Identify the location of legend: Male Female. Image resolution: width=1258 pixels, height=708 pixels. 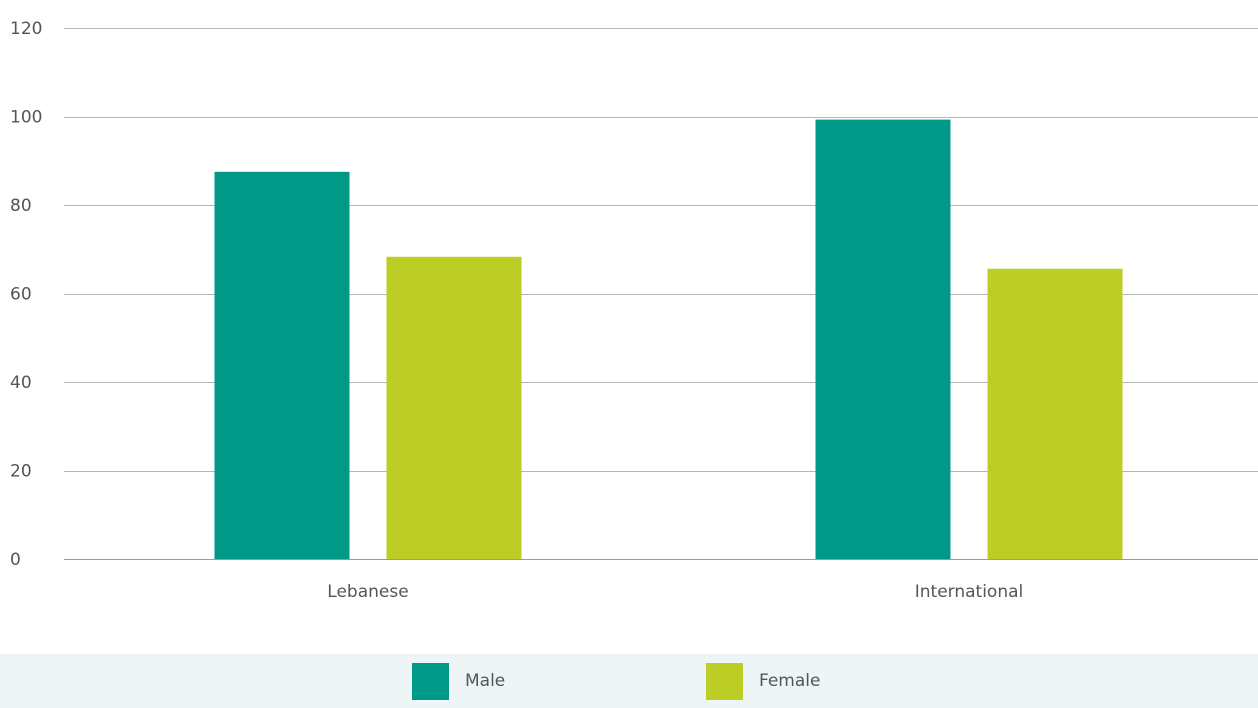
(629, 681).